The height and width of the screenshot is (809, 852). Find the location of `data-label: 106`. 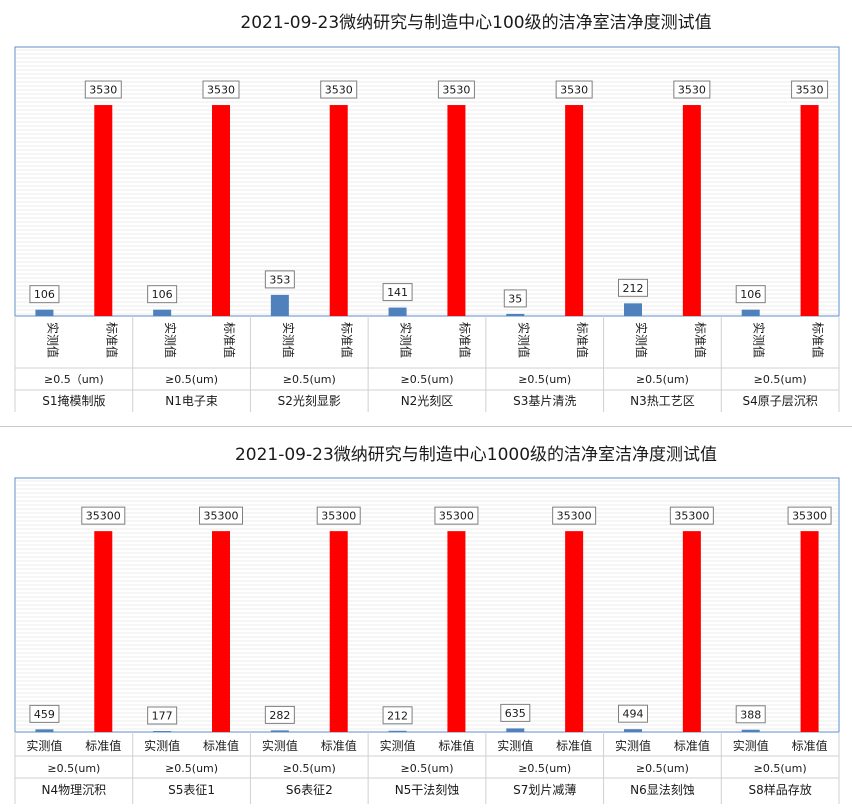

data-label: 106 is located at coordinates (44, 294).